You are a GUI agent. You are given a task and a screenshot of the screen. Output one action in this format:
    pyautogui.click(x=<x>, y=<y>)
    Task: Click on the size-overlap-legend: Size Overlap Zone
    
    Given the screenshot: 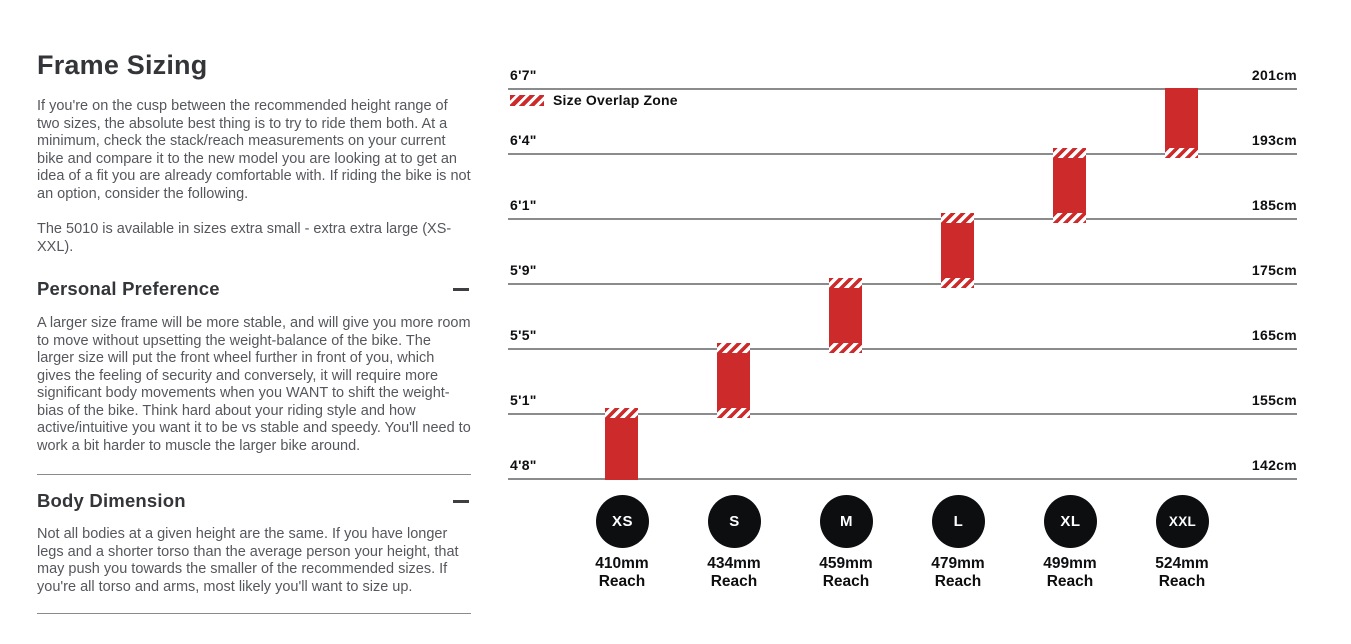 What is the action you would take?
    pyautogui.click(x=594, y=100)
    